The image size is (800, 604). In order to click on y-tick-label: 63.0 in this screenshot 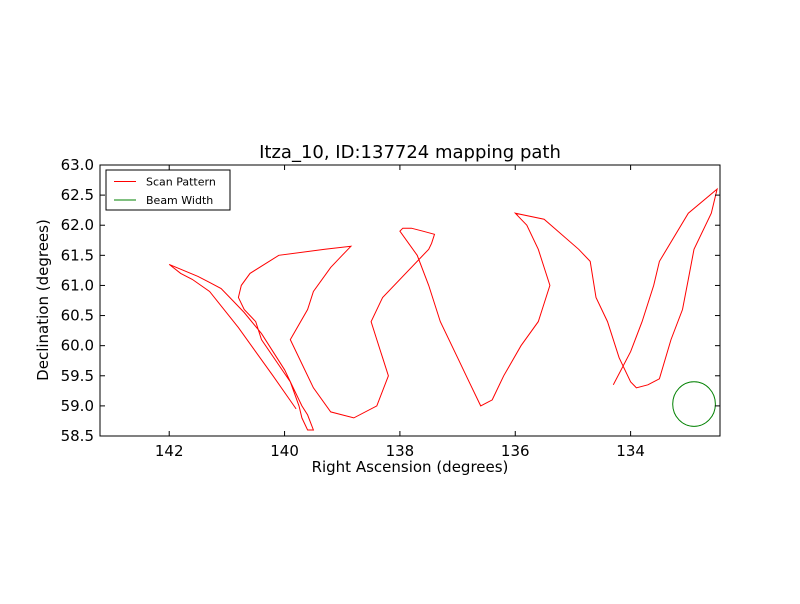, I will do `click(77, 165)`.